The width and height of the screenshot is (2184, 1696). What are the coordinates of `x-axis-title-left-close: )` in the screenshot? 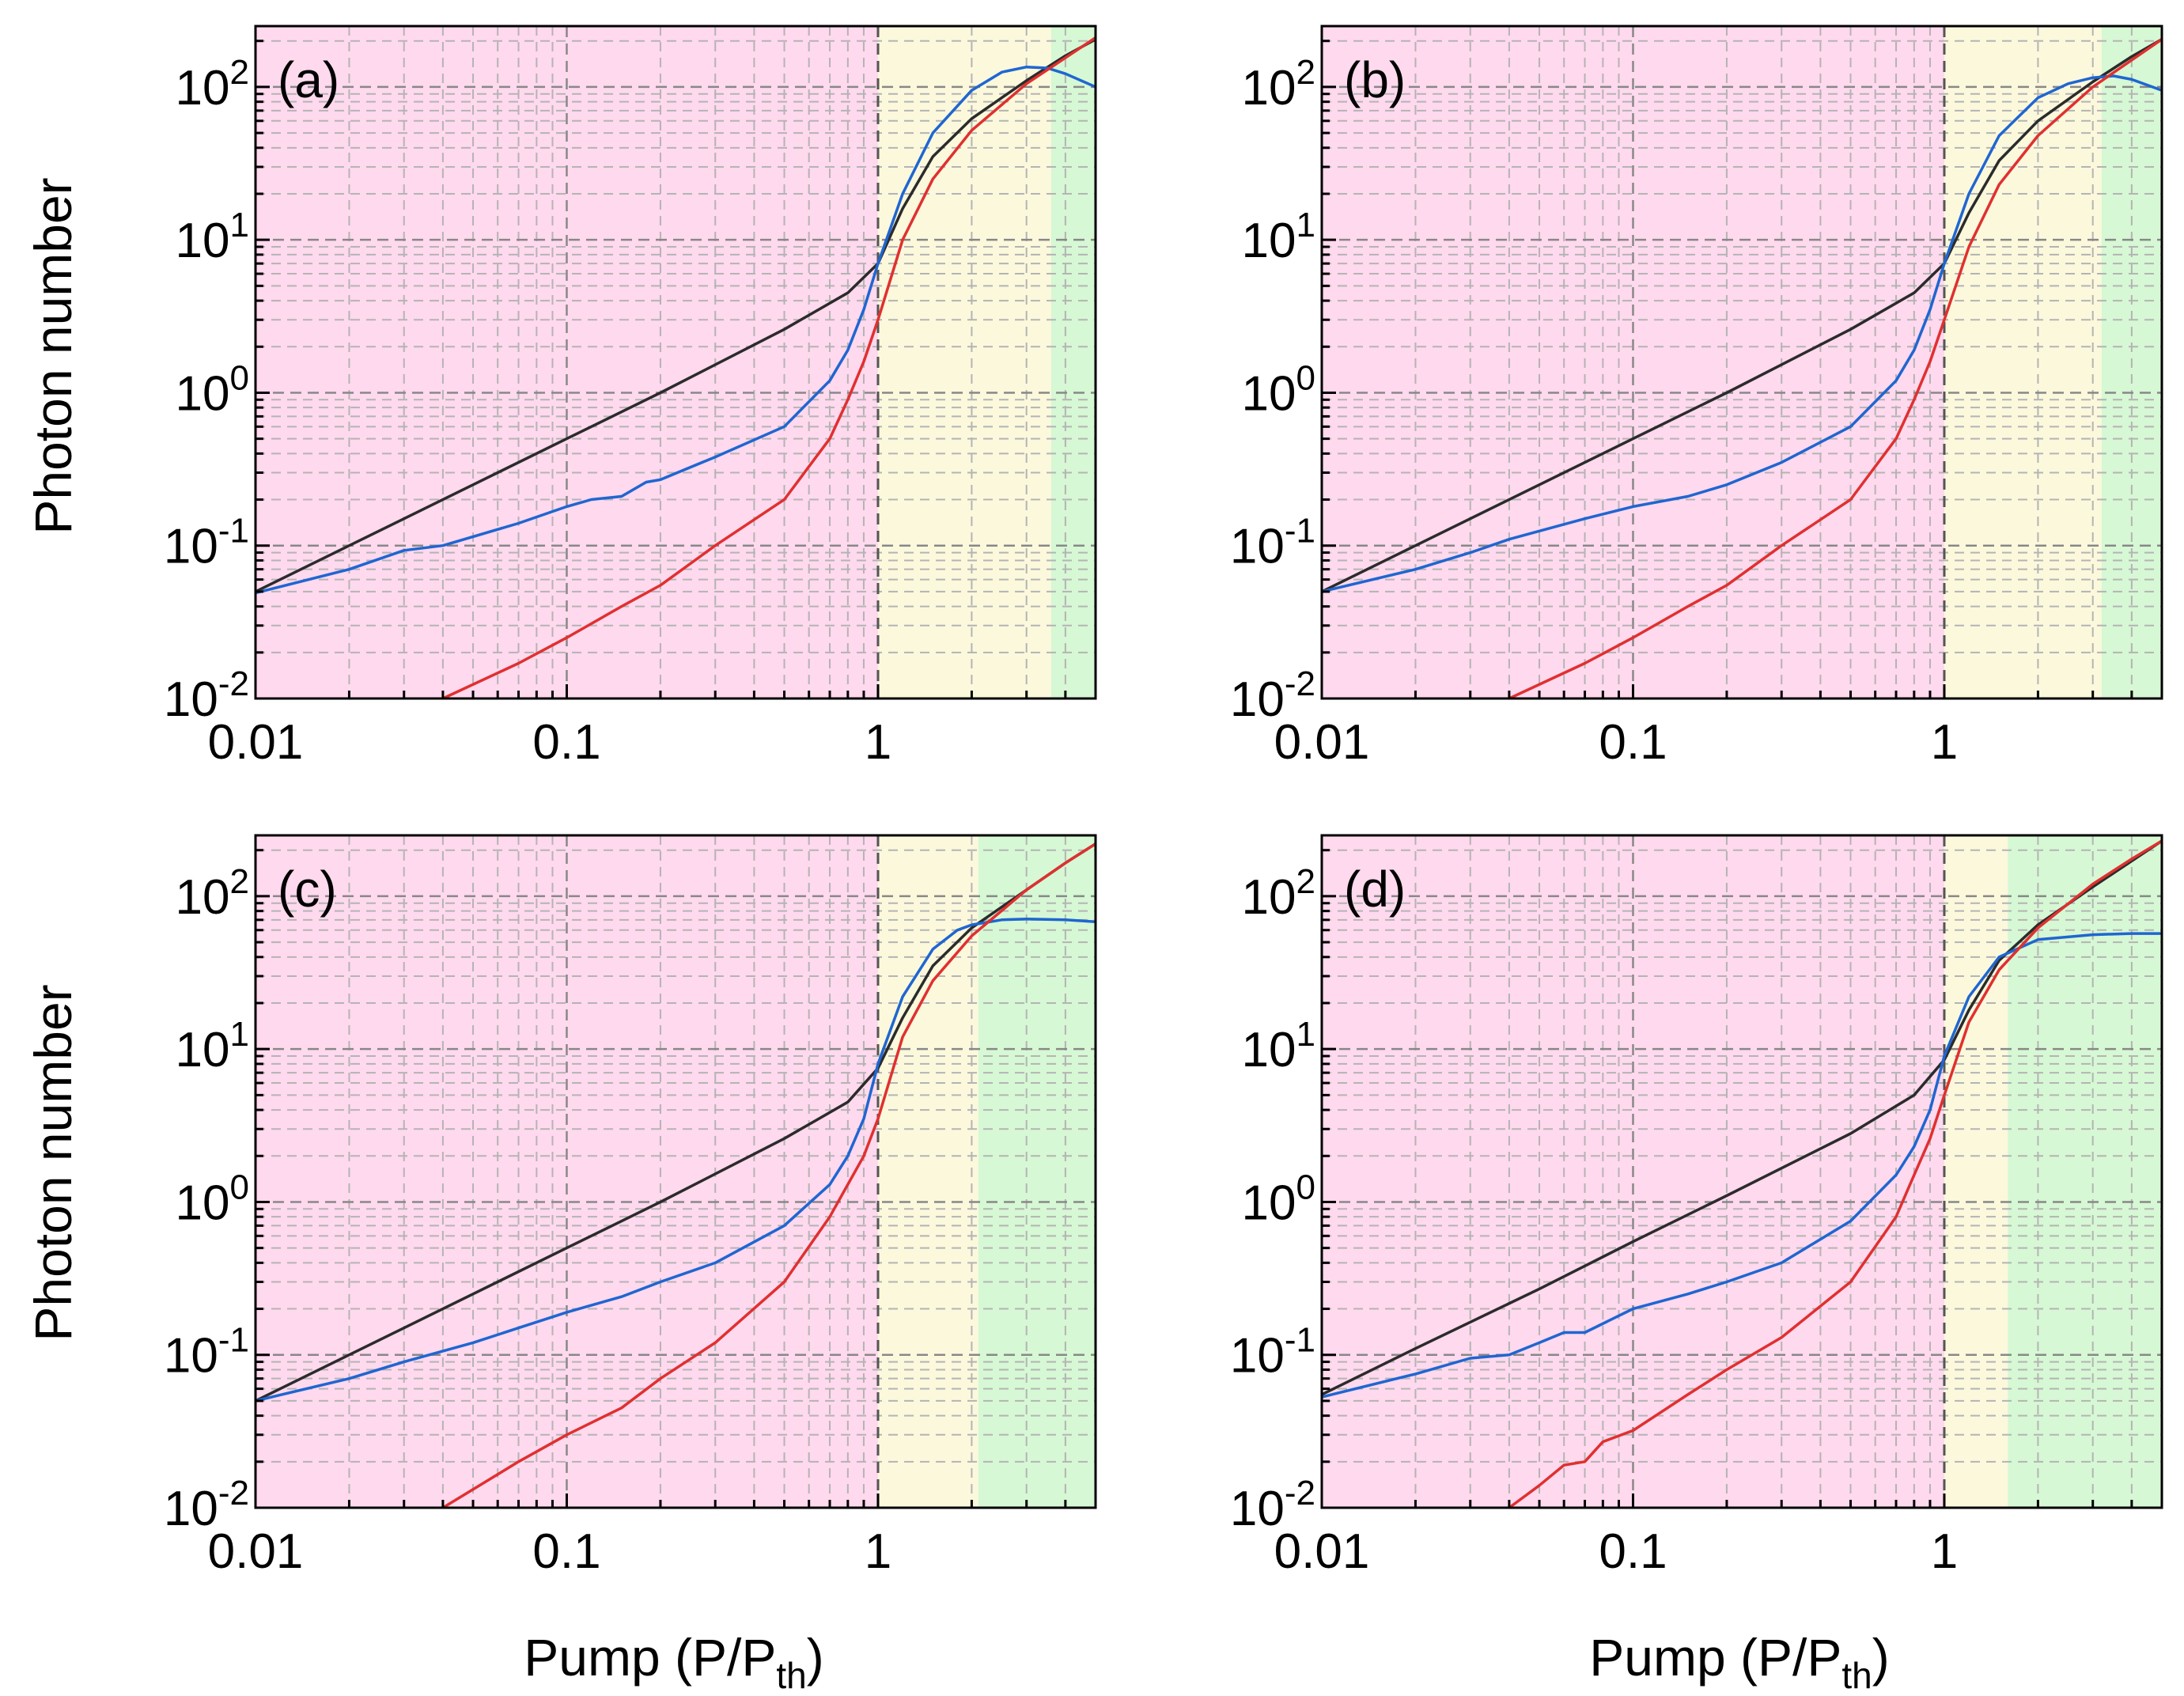 It's located at (815, 1657).